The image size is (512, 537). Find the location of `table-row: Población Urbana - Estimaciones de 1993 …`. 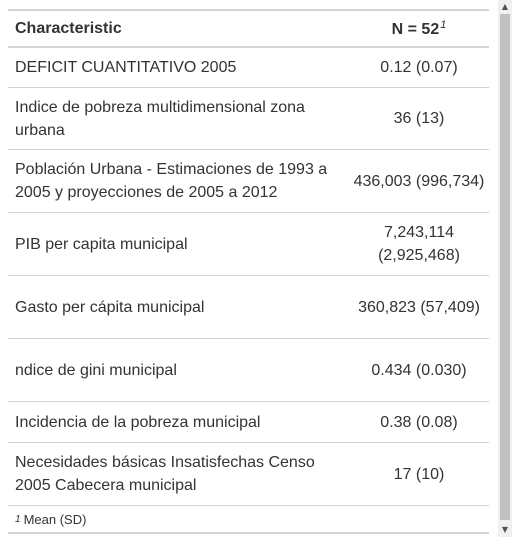

table-row: Población Urbana - Estimaciones de 1993 … is located at coordinates (248, 181).